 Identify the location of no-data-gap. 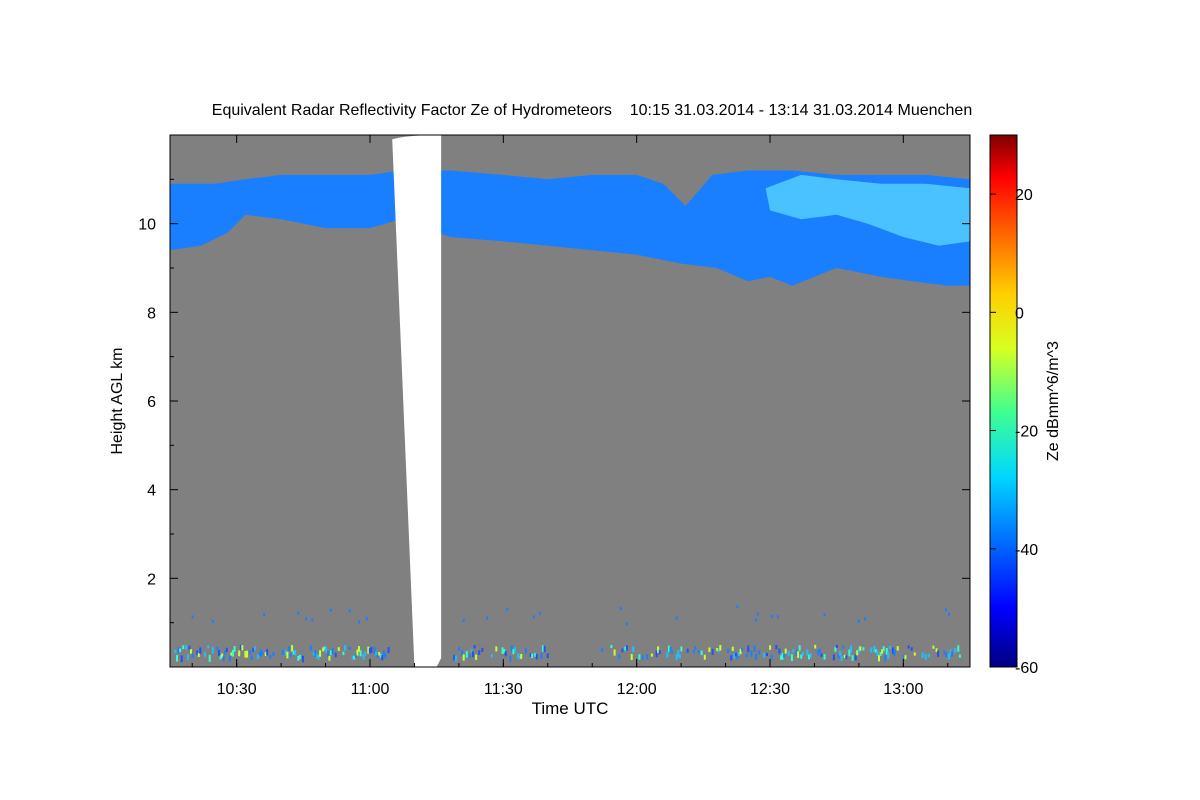
(417, 401).